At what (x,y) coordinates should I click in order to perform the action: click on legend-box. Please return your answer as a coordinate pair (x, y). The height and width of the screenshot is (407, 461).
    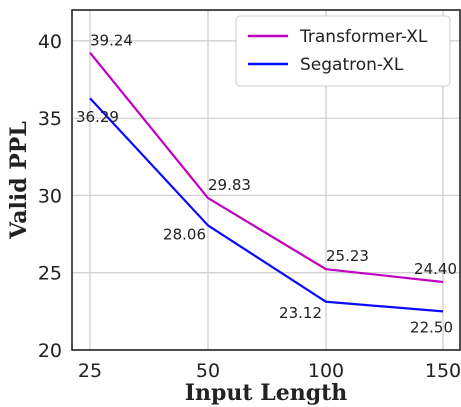
    Looking at the image, I should click on (343, 51).